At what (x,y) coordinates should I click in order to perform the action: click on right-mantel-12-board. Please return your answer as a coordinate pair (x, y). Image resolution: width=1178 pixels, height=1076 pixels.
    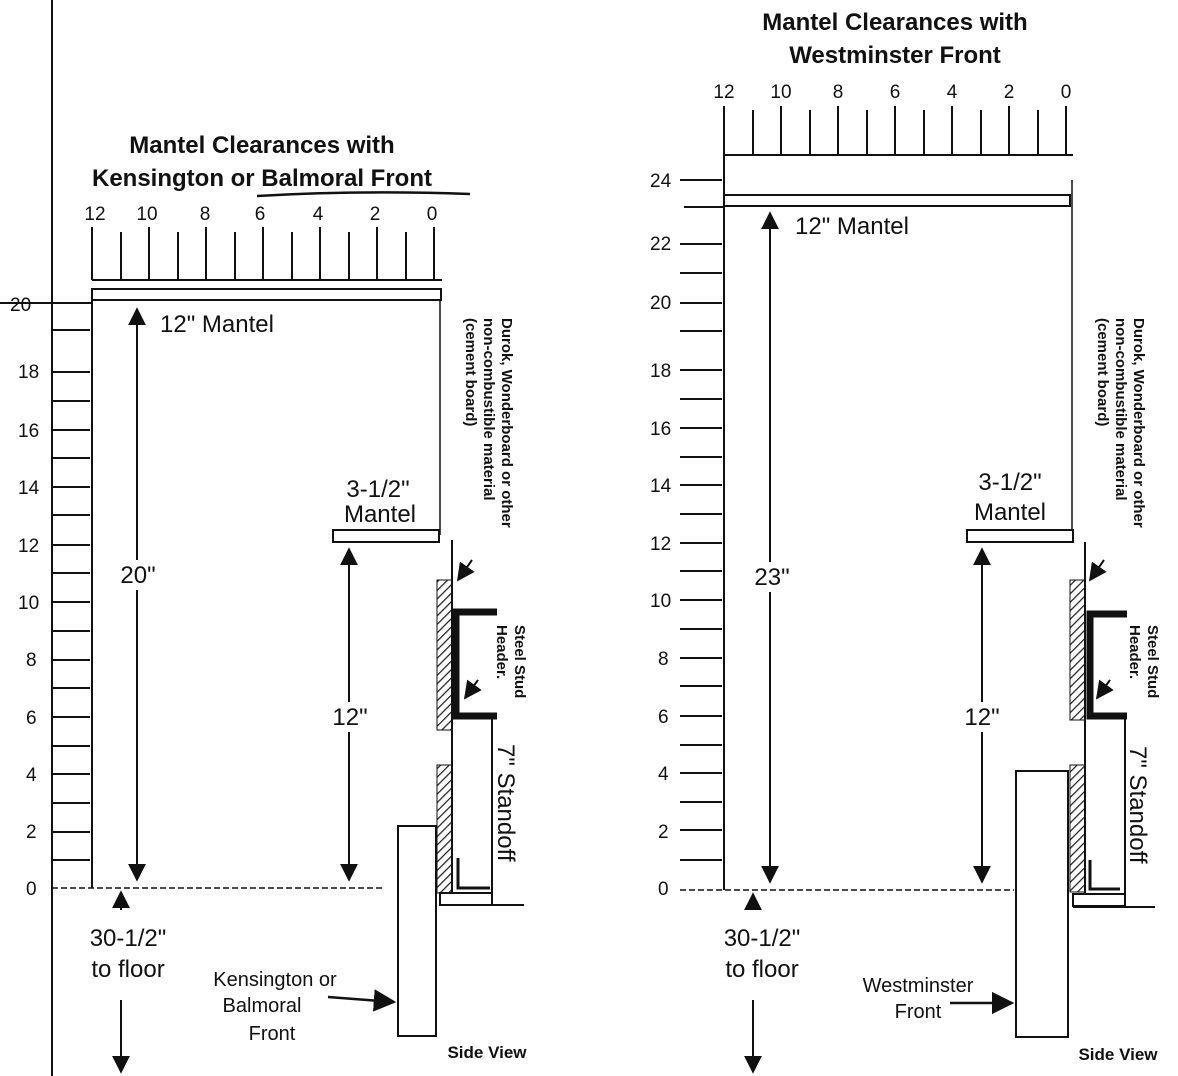
    Looking at the image, I should click on (897, 200).